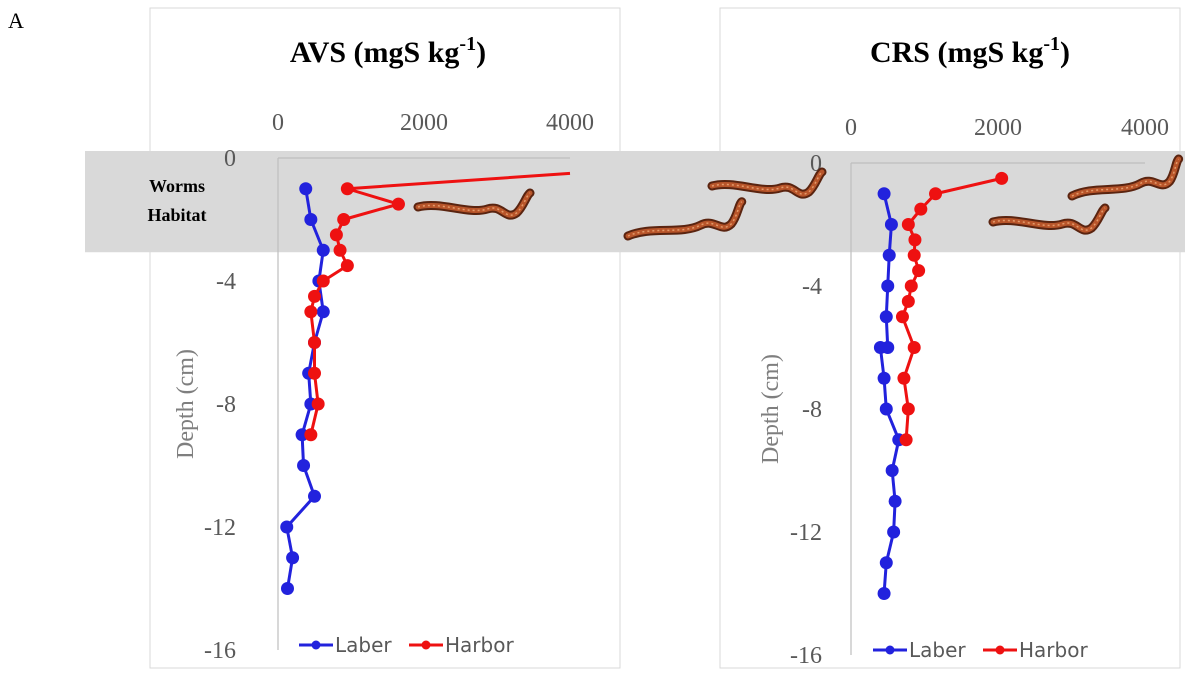 The image size is (1195, 675). I want to click on panel-label: A, so click(16, 20).